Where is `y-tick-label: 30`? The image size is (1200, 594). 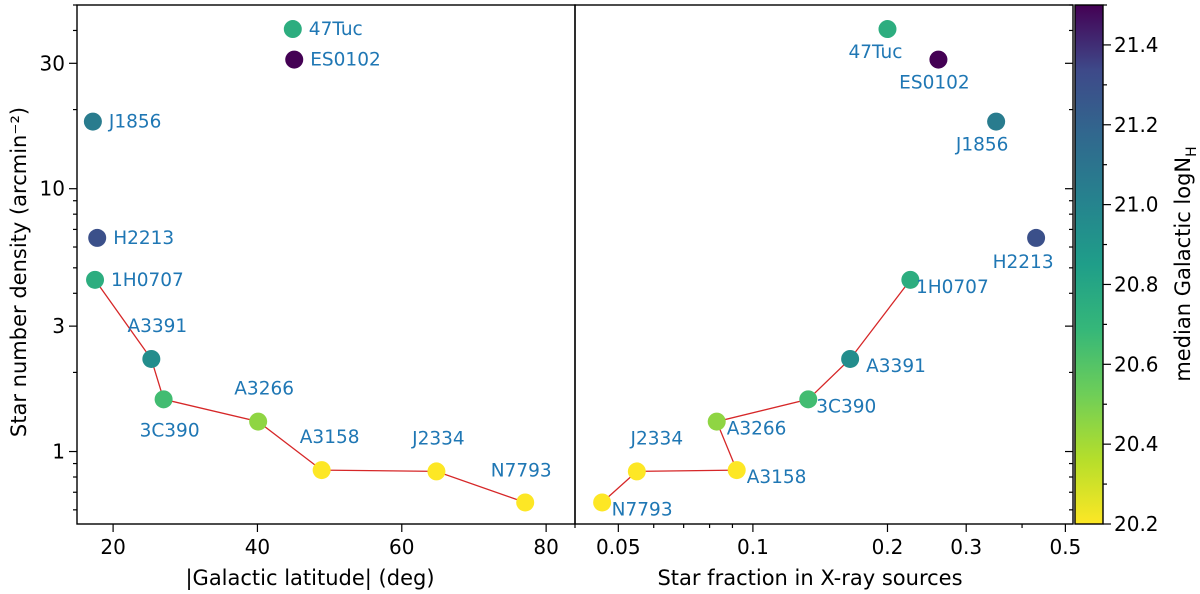 y-tick-label: 30 is located at coordinates (52, 63).